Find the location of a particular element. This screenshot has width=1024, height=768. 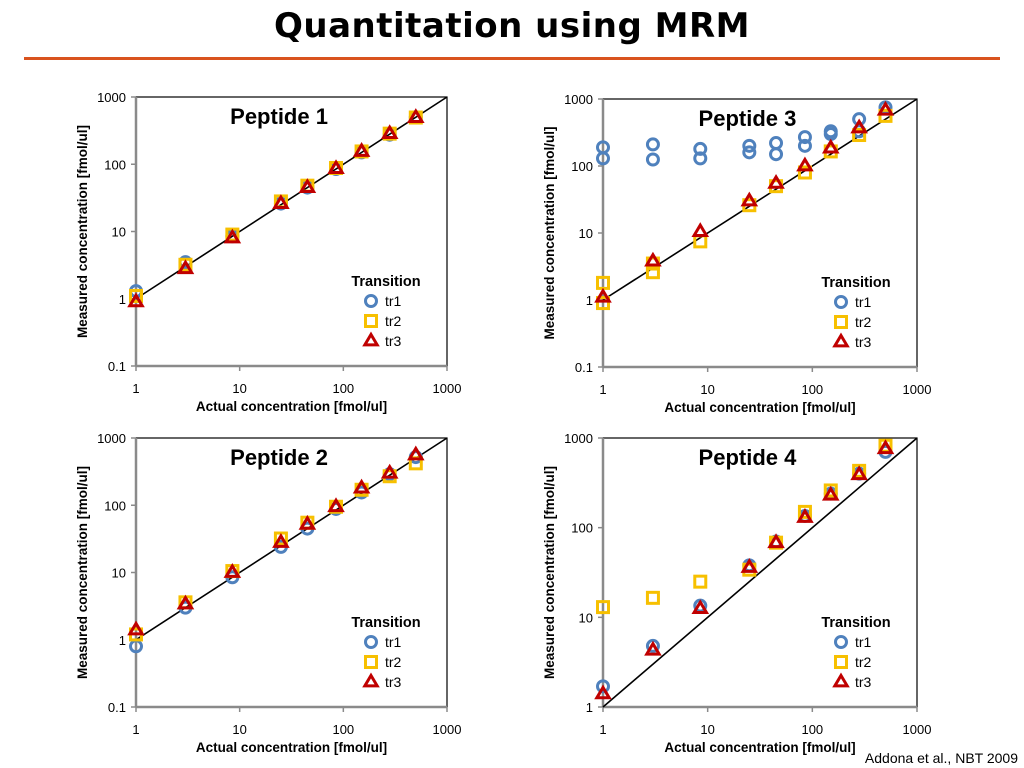

legend-label: tr3 is located at coordinates (393, 341).